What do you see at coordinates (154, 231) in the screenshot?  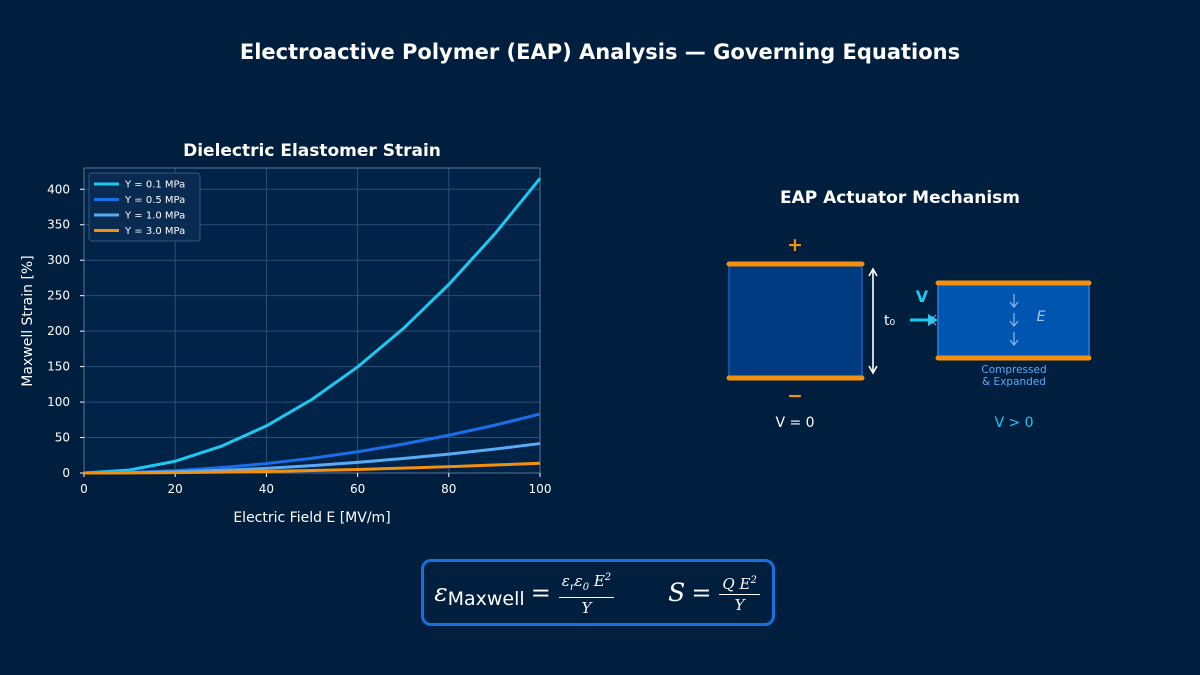 I see `legend-label: Y = 3.0 MPa` at bounding box center [154, 231].